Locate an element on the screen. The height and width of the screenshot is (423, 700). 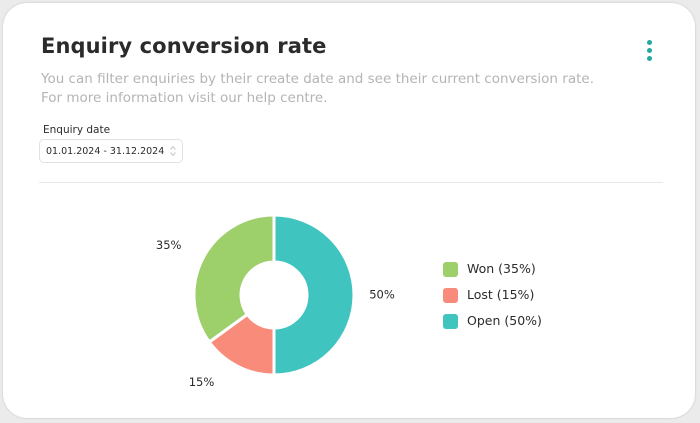
data-label-open: 50% is located at coordinates (382, 295).